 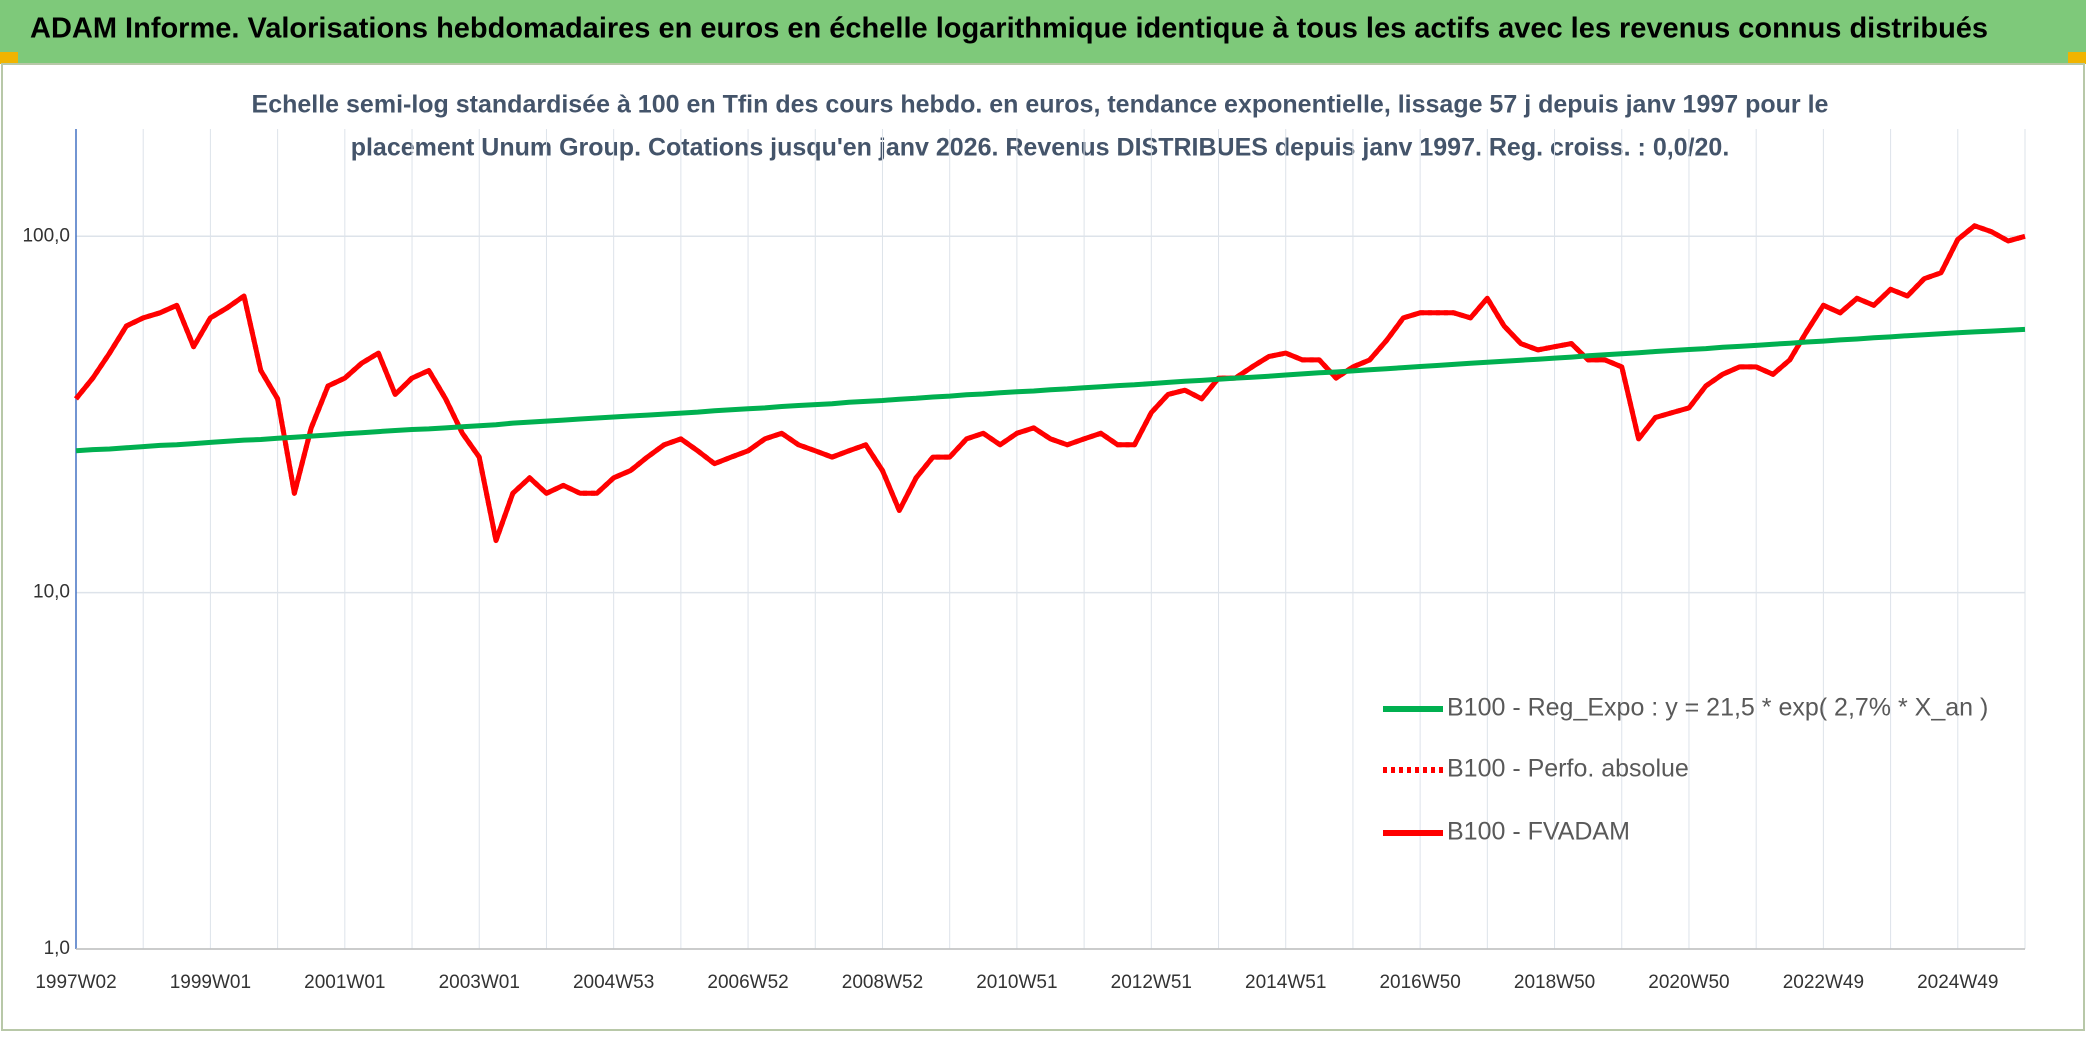 What do you see at coordinates (1823, 982) in the screenshot?
I see `x-tick-label: 2022W49` at bounding box center [1823, 982].